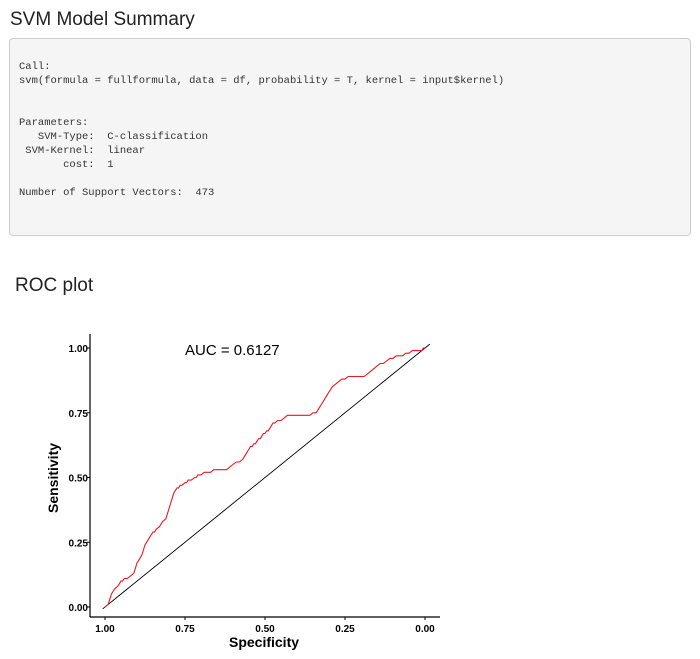 This screenshot has height=659, width=700. I want to click on summary-title: SVM Model Summary, so click(102, 19).